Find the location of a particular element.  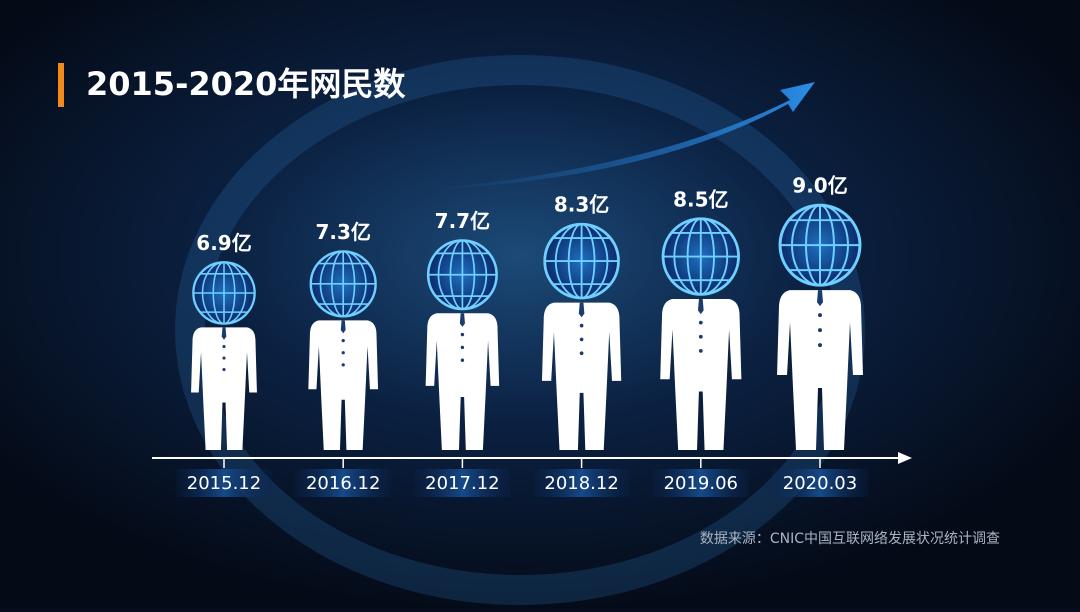

x-tick-label: 2019.06 is located at coordinates (701, 483).